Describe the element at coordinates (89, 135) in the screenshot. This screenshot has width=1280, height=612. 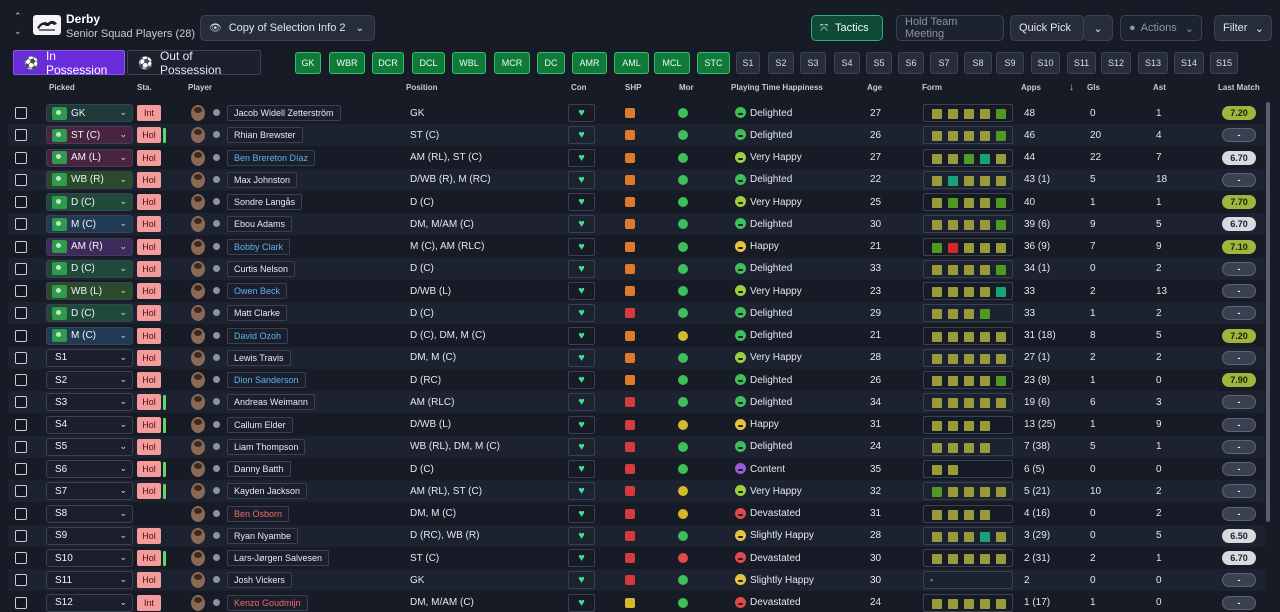
I see `picked-dropdown: ST (C) ⌄` at that location.